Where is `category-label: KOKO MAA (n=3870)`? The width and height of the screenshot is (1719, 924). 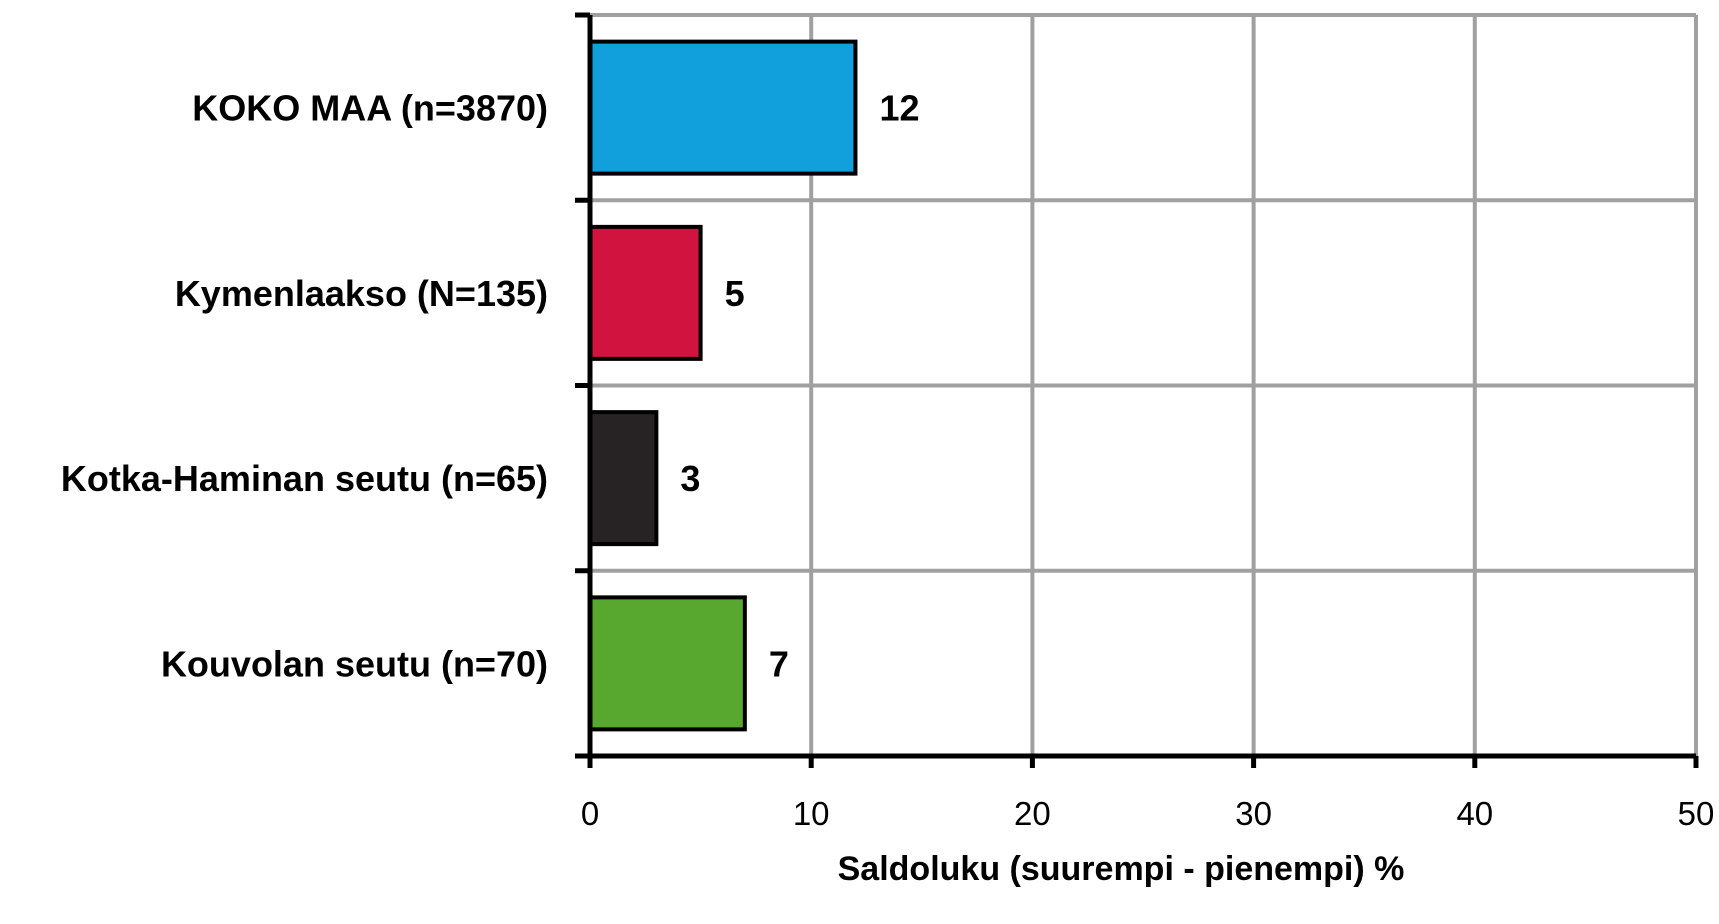 category-label: KOKO MAA (n=3870) is located at coordinates (370, 108).